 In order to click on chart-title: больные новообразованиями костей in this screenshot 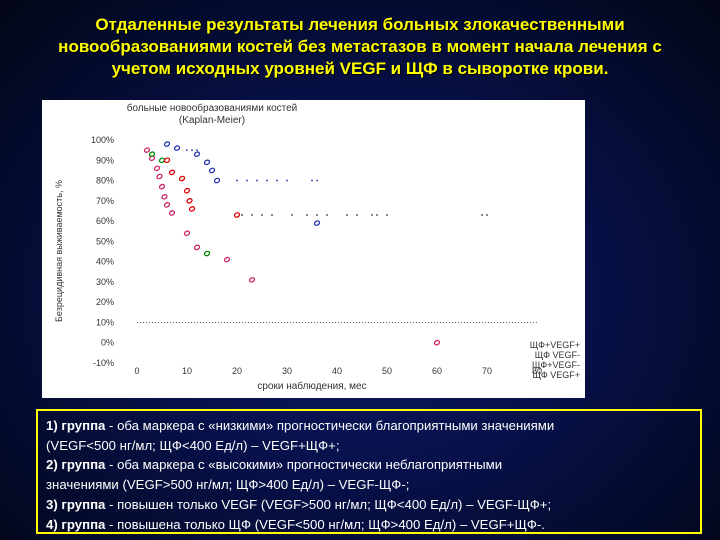, I will do `click(212, 108)`.